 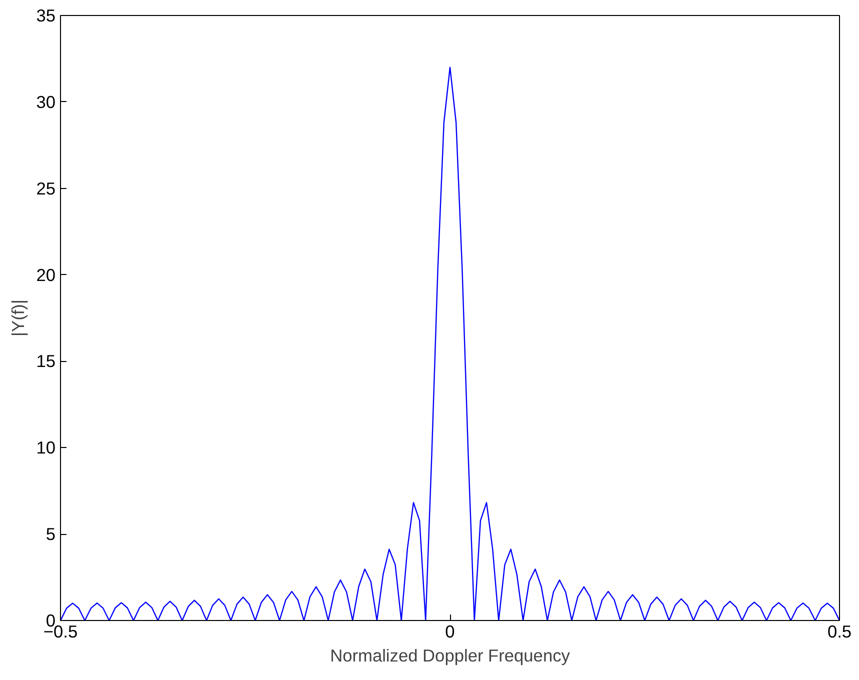 What do you see at coordinates (46, 274) in the screenshot?
I see `y-tick-label: 20` at bounding box center [46, 274].